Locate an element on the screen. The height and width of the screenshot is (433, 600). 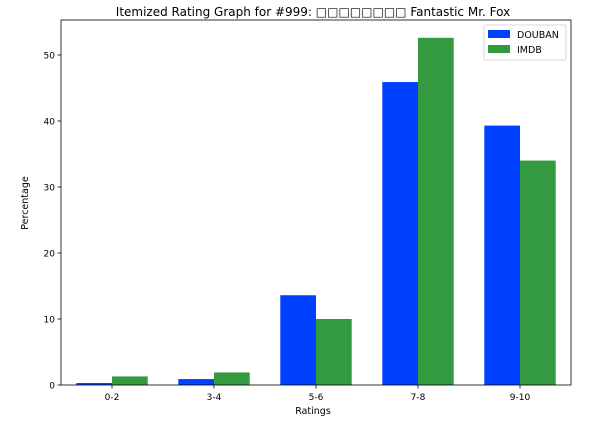
x-axis: 0-2 3-4 5-6 7-8 9-10 is located at coordinates (318, 394).